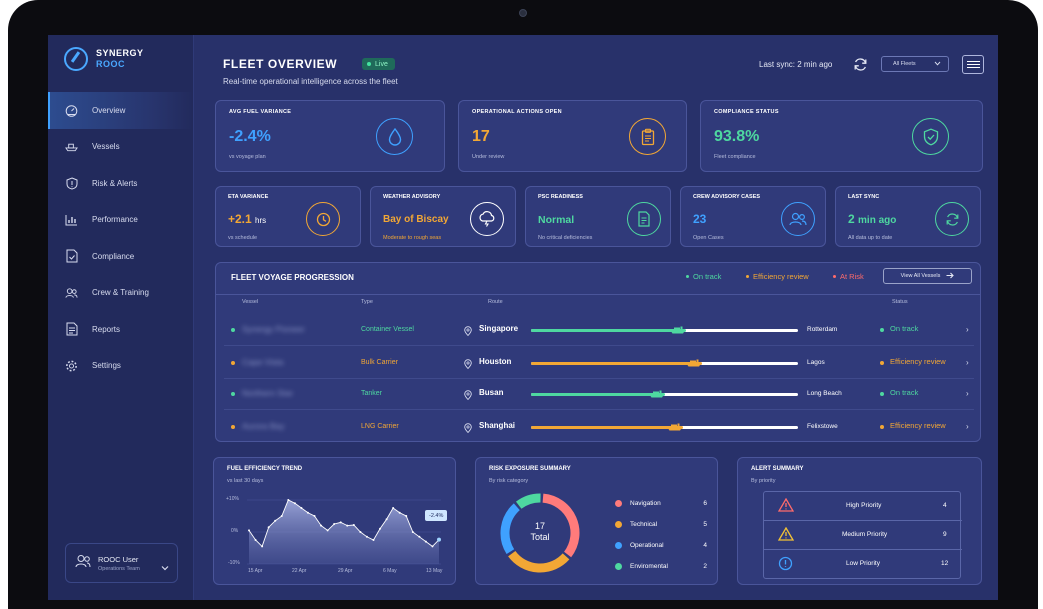 The image size is (1043, 609). I want to click on route-progress-bar, so click(664, 394).